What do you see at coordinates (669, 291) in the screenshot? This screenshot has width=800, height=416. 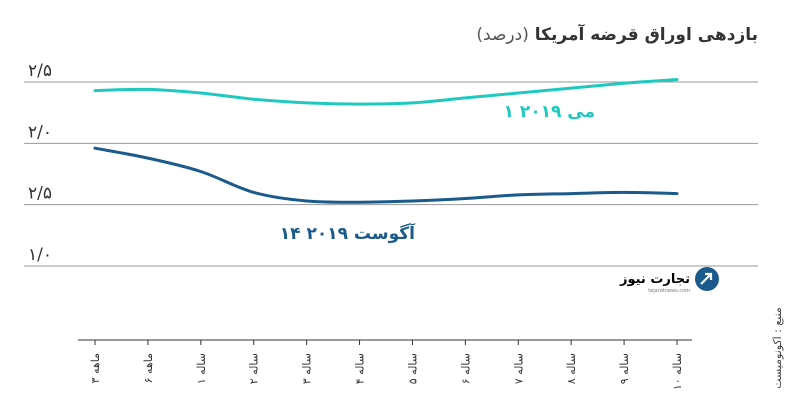 I see `logo-url: tejaratnews.com` at bounding box center [669, 291].